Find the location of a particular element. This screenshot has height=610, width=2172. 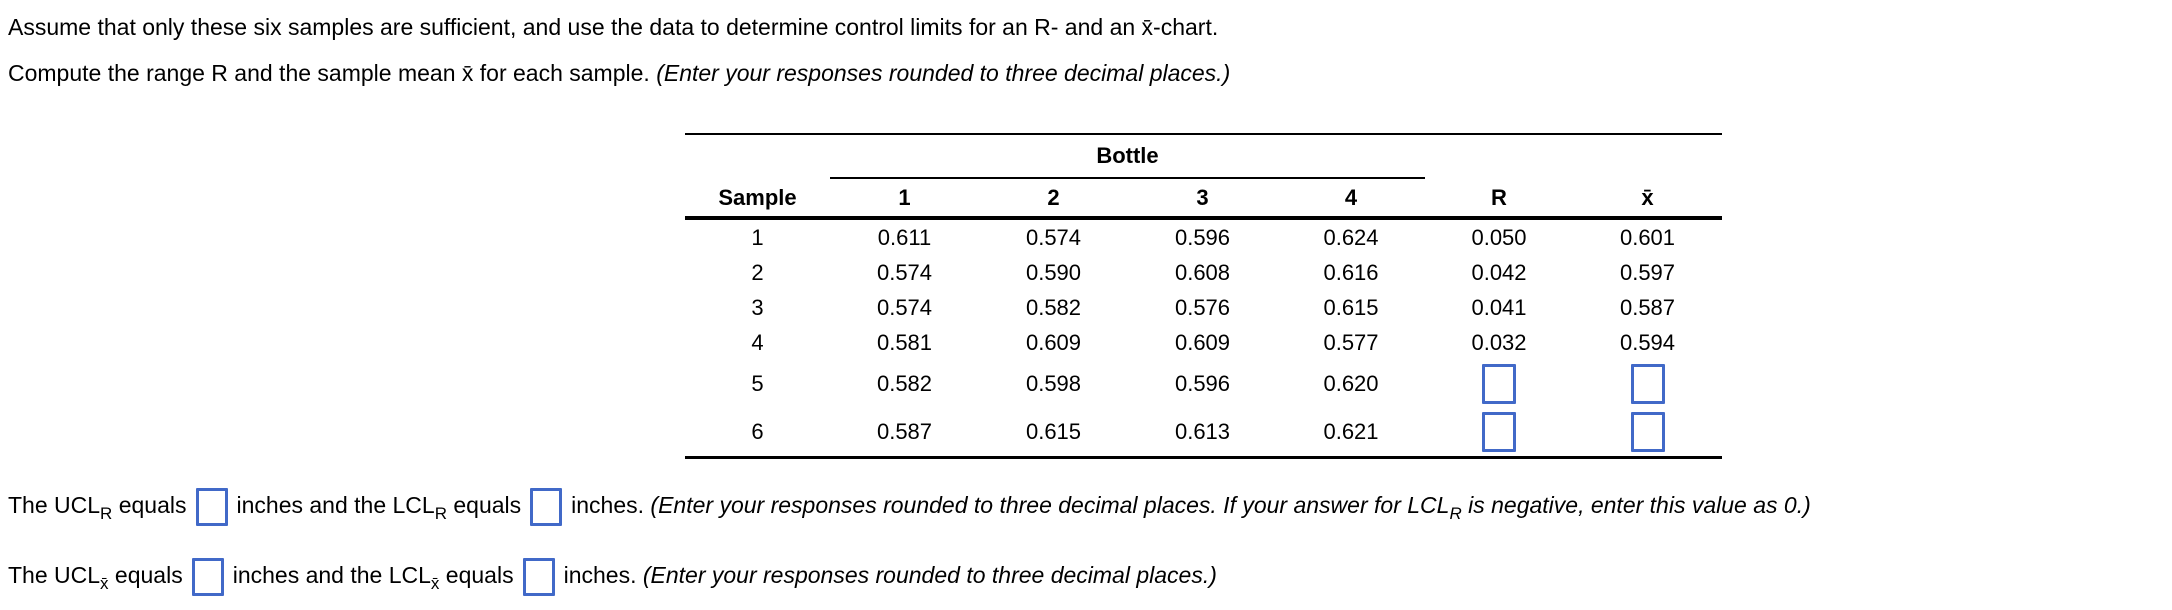

lcl-xbar-label: inches and the LCLx̄ equals is located at coordinates (373, 577).